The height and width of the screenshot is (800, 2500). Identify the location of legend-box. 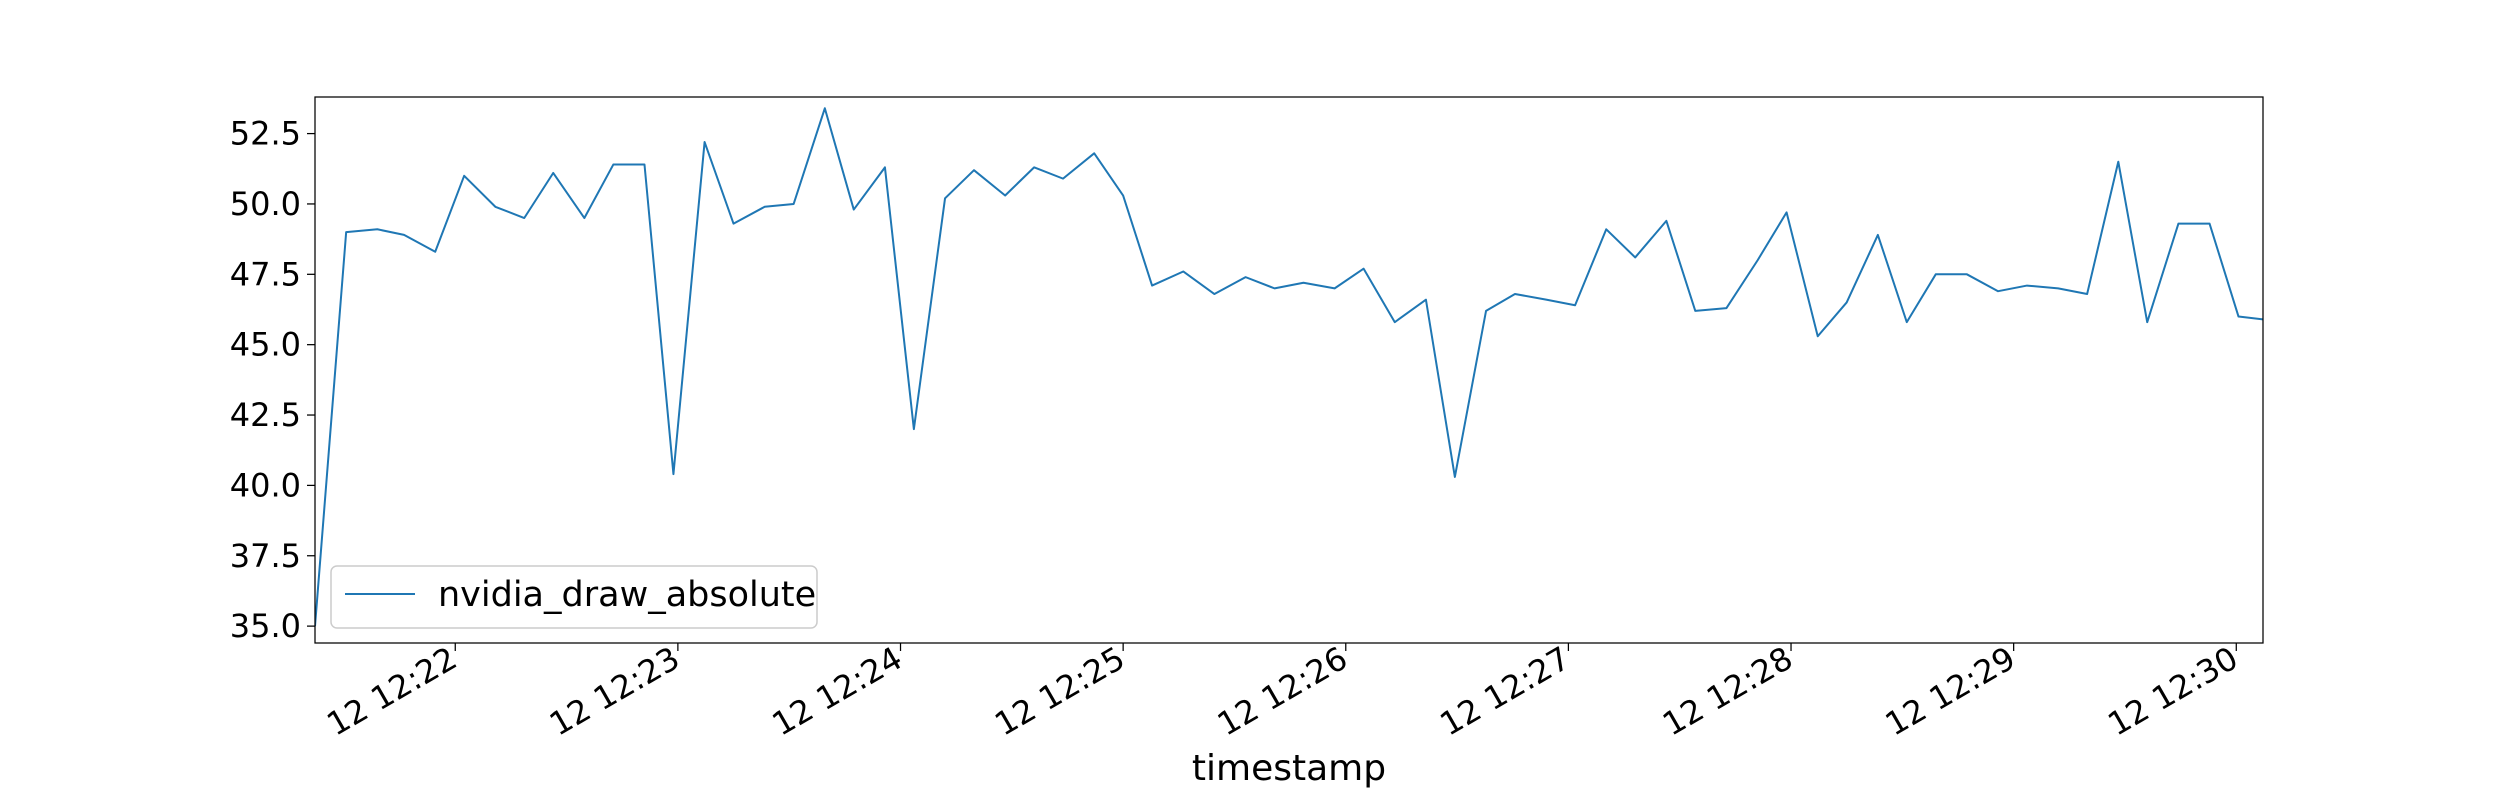
(574, 597).